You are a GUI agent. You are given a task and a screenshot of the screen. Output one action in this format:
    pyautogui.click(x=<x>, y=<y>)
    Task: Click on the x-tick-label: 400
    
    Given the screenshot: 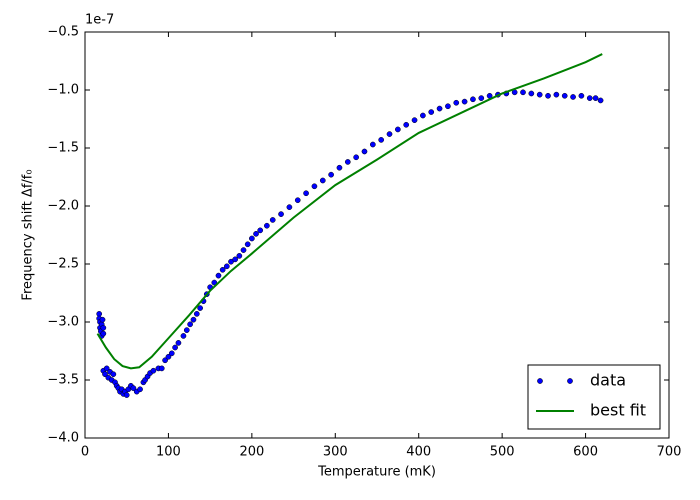 What is the action you would take?
    pyautogui.click(x=418, y=452)
    